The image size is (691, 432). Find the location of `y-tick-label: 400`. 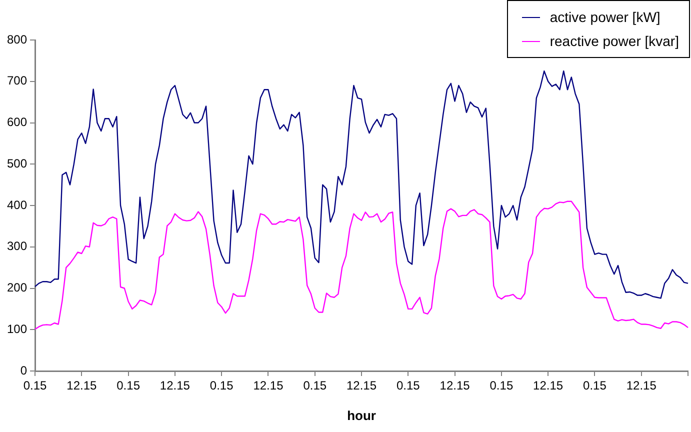

y-tick-label: 400 is located at coordinates (17, 205).